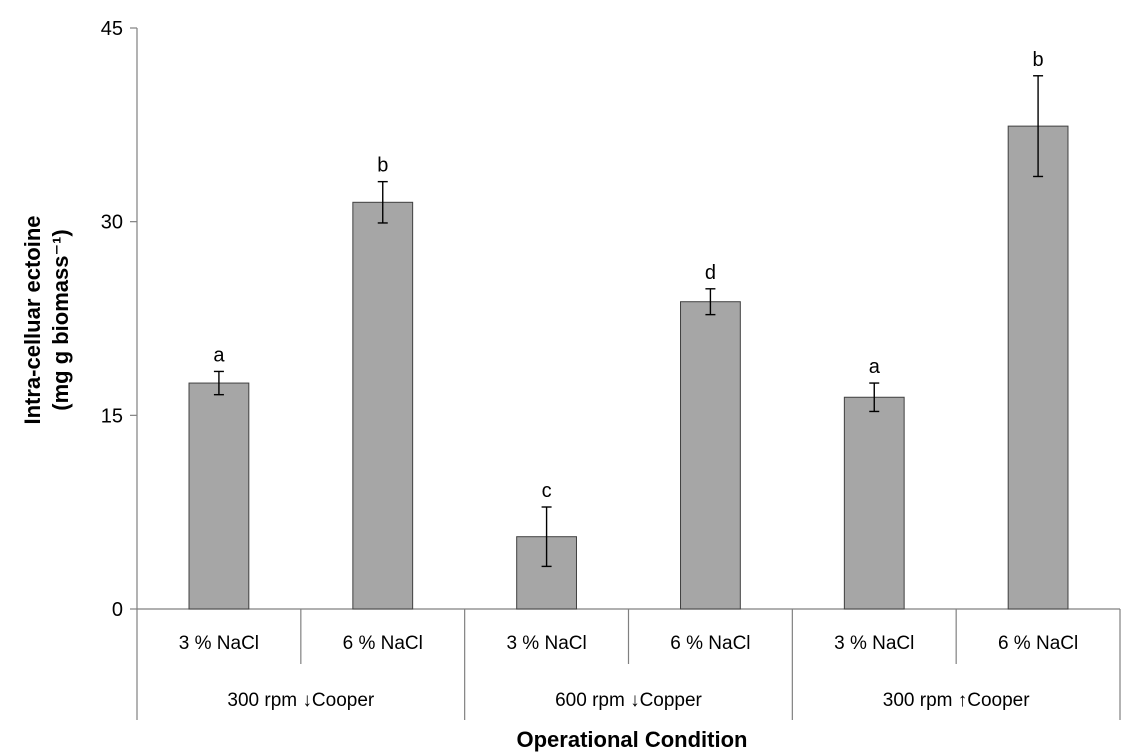 Image resolution: width=1123 pixels, height=756 pixels. Describe the element at coordinates (32, 319) in the screenshot. I see `y-axis-title-line-1: Intra-celluar ectoine` at that location.